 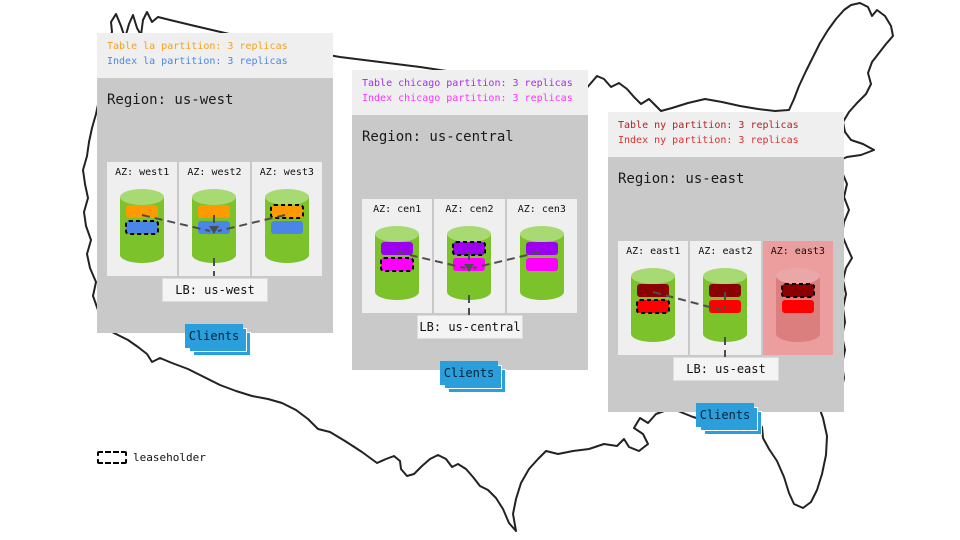 I want to click on az-row: AZ: east1 AZ: east2 AZ: east3, so click(x=725, y=298).